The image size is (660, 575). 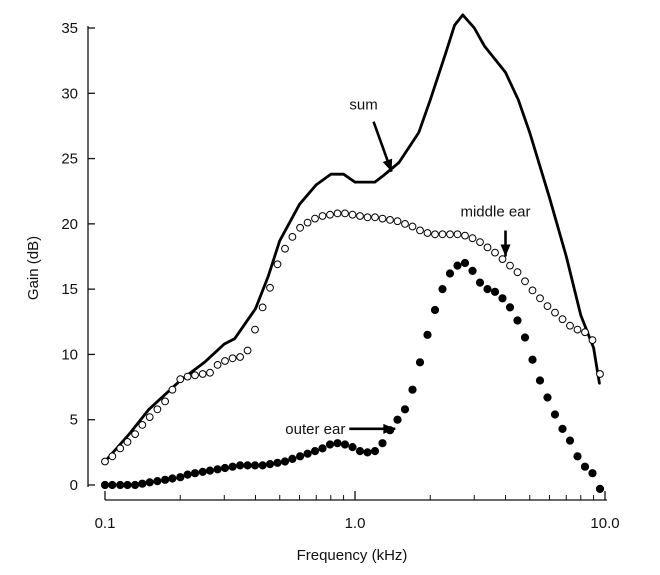 I want to click on x-tick-label: 10.0, so click(x=604, y=523).